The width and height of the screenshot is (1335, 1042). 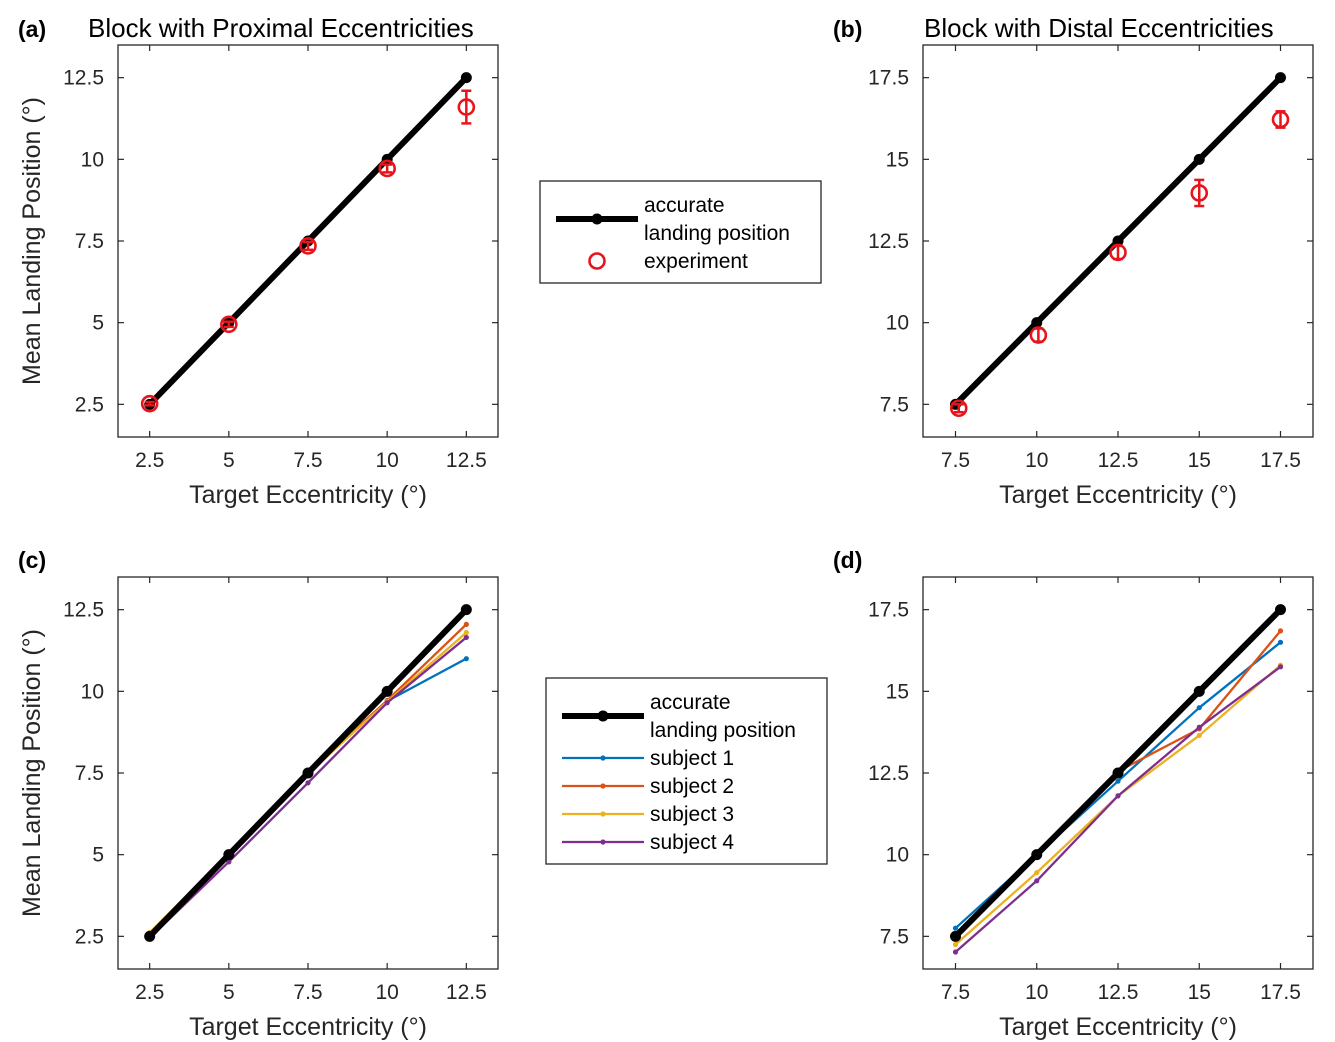 I want to click on panel-label: (a), so click(x=32, y=29).